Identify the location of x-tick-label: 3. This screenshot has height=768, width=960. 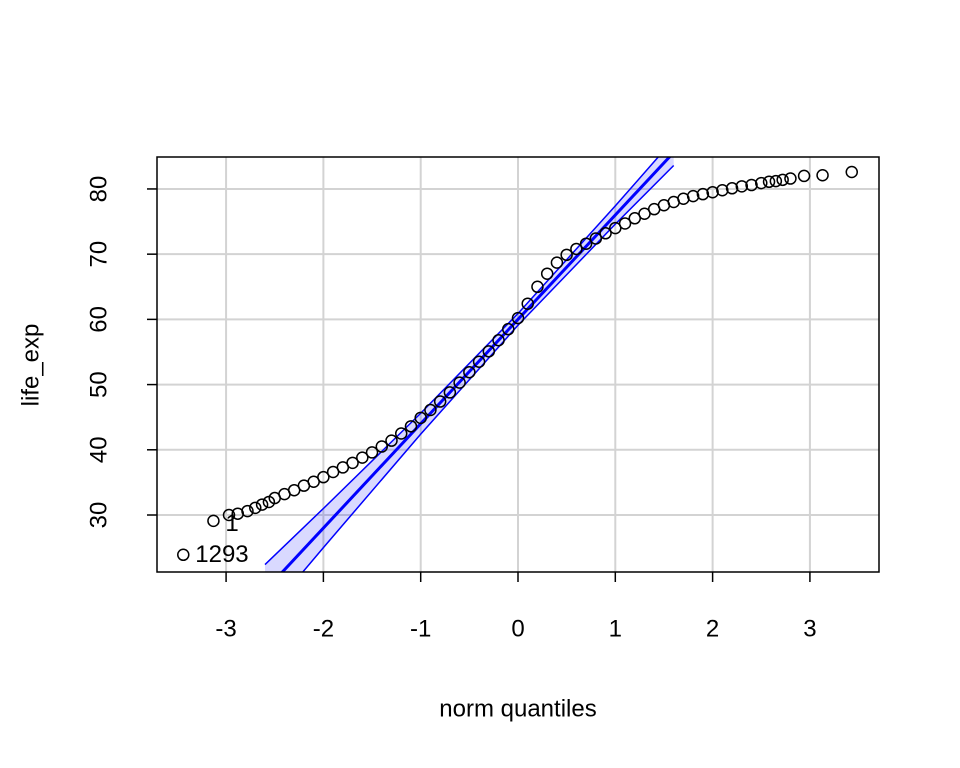
(809, 628).